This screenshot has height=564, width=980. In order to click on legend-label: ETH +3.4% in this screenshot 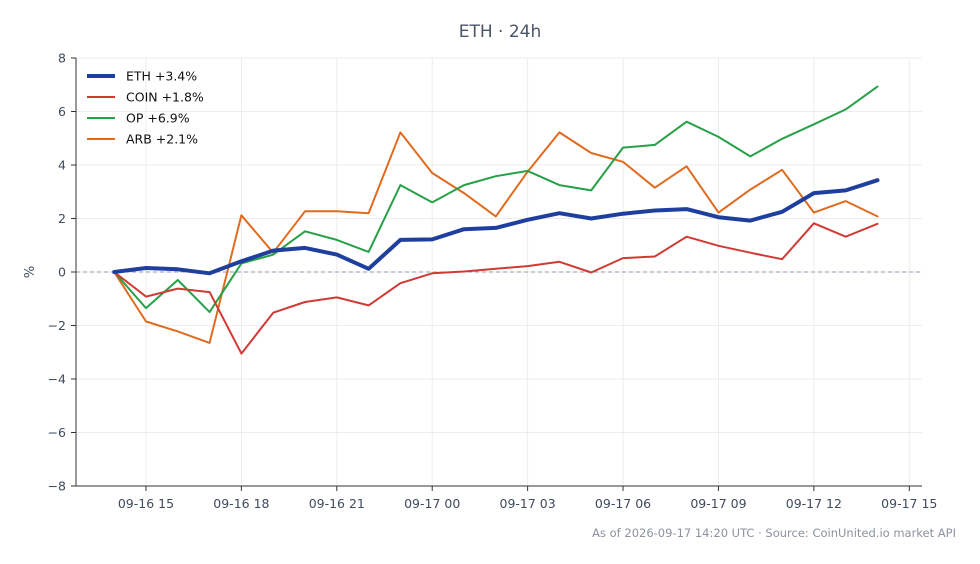, I will do `click(161, 76)`.